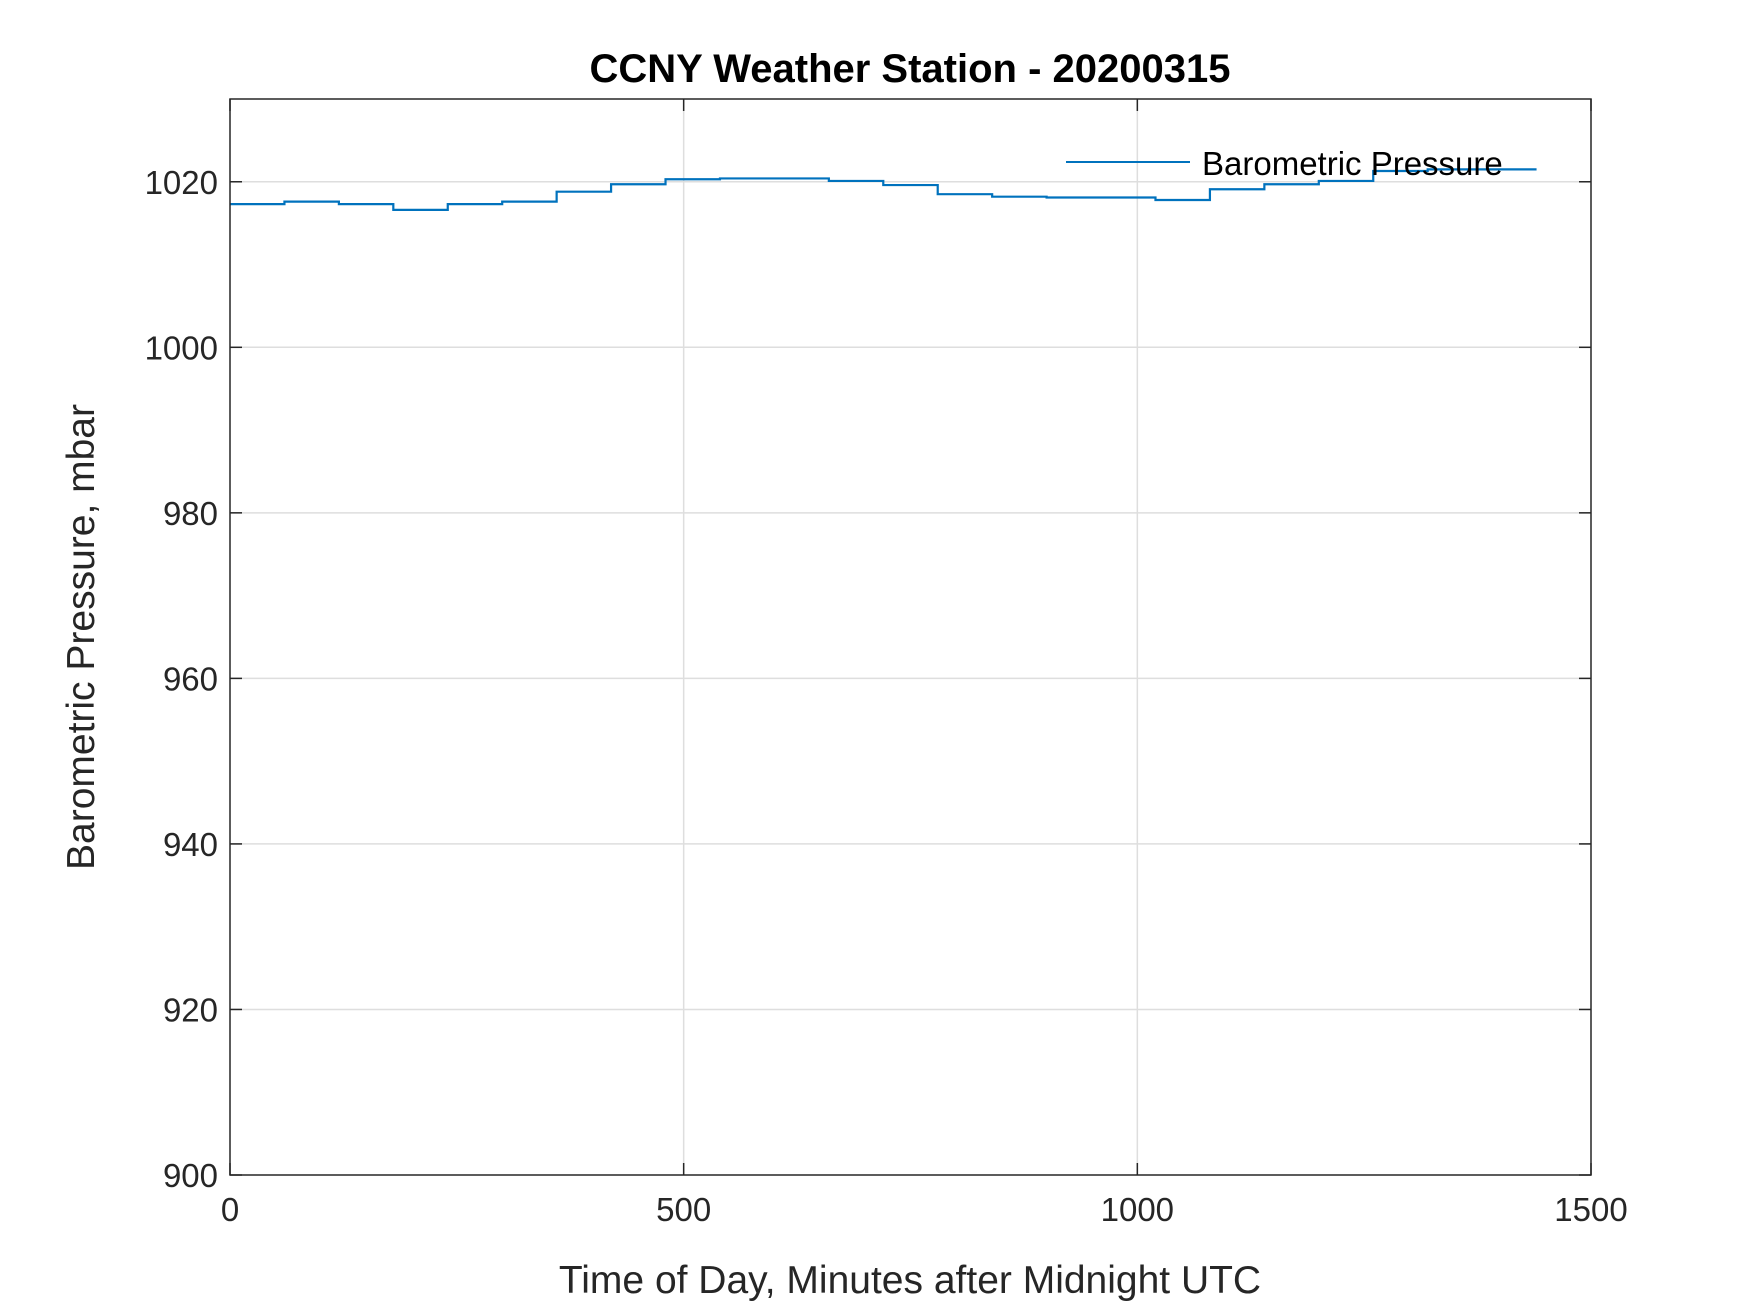 The height and width of the screenshot is (1313, 1750). Describe the element at coordinates (683, 1209) in the screenshot. I see `x-tick-label: 500` at that location.